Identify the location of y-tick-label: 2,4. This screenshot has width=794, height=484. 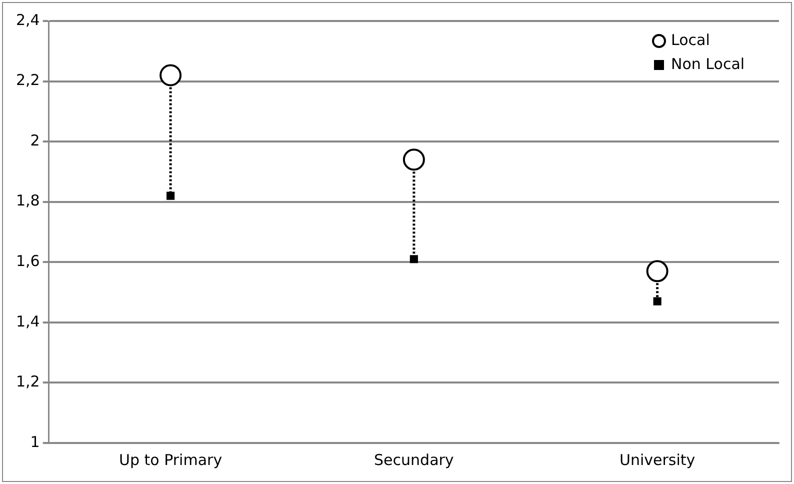
(28, 19).